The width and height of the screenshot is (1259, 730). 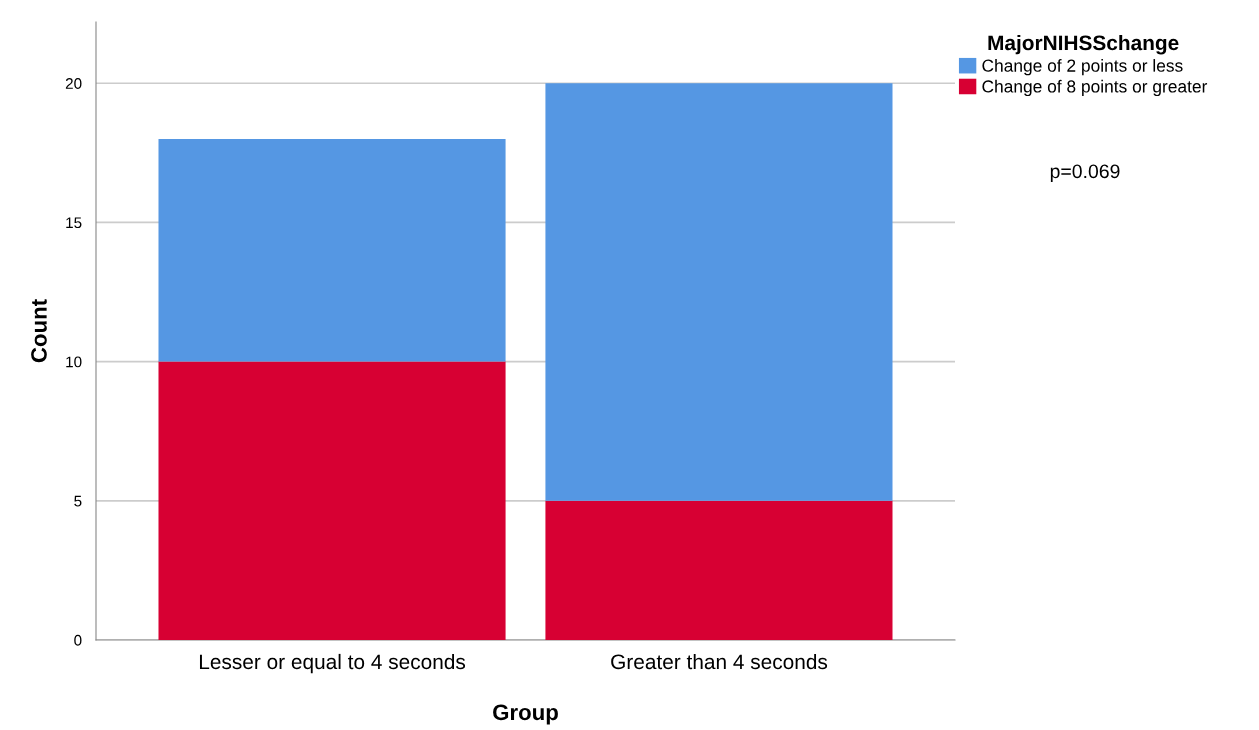 I want to click on legend-label: Change of 2 points or less, so click(x=1082, y=67).